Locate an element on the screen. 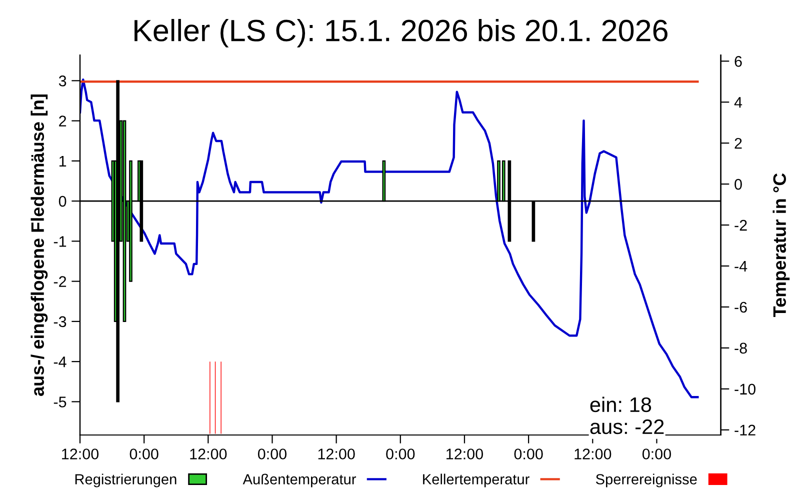 The height and width of the screenshot is (500, 800). y-tick-label: -4 is located at coordinates (60, 362).